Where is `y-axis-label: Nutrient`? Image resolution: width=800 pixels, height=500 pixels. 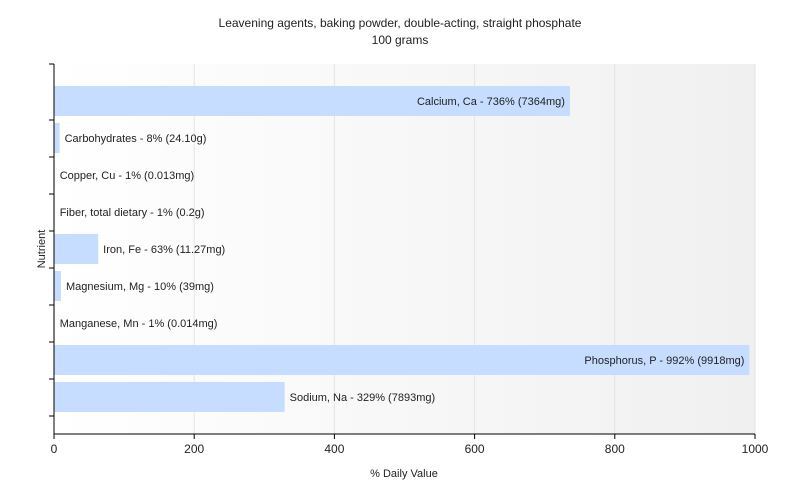
y-axis-label: Nutrient is located at coordinates (42, 249).